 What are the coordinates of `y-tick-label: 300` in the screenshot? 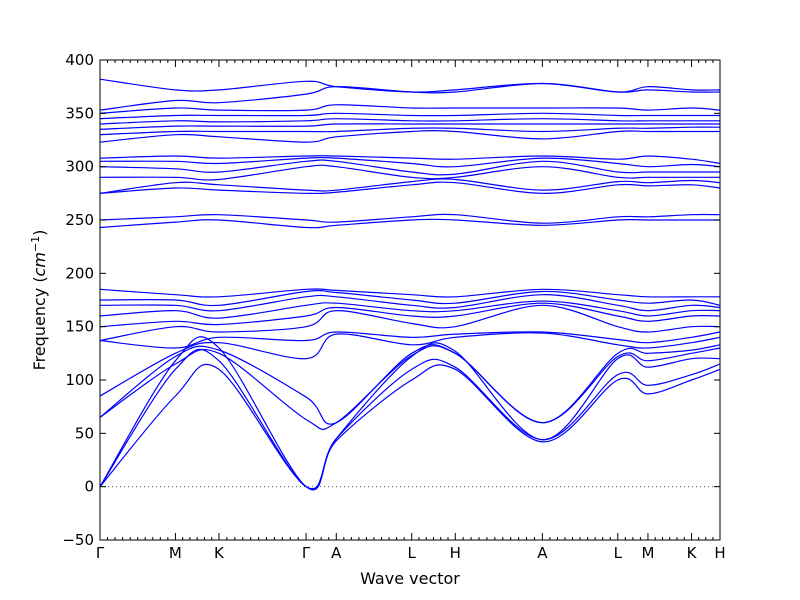 It's located at (79, 167).